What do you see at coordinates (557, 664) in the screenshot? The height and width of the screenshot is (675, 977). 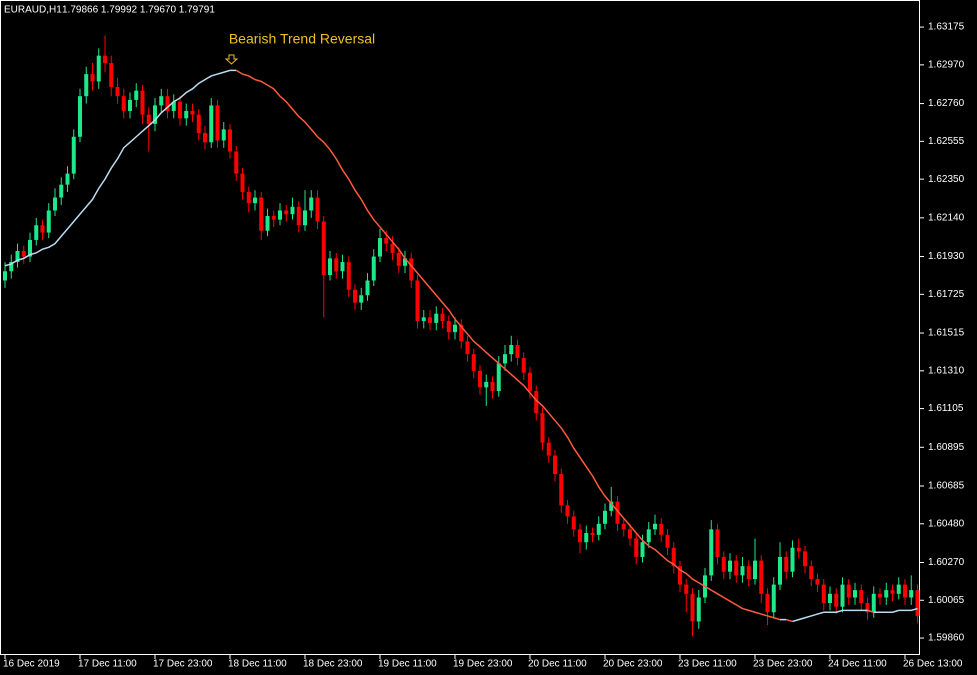 I see `x-tick-label: 20 Dec 11:00` at bounding box center [557, 664].